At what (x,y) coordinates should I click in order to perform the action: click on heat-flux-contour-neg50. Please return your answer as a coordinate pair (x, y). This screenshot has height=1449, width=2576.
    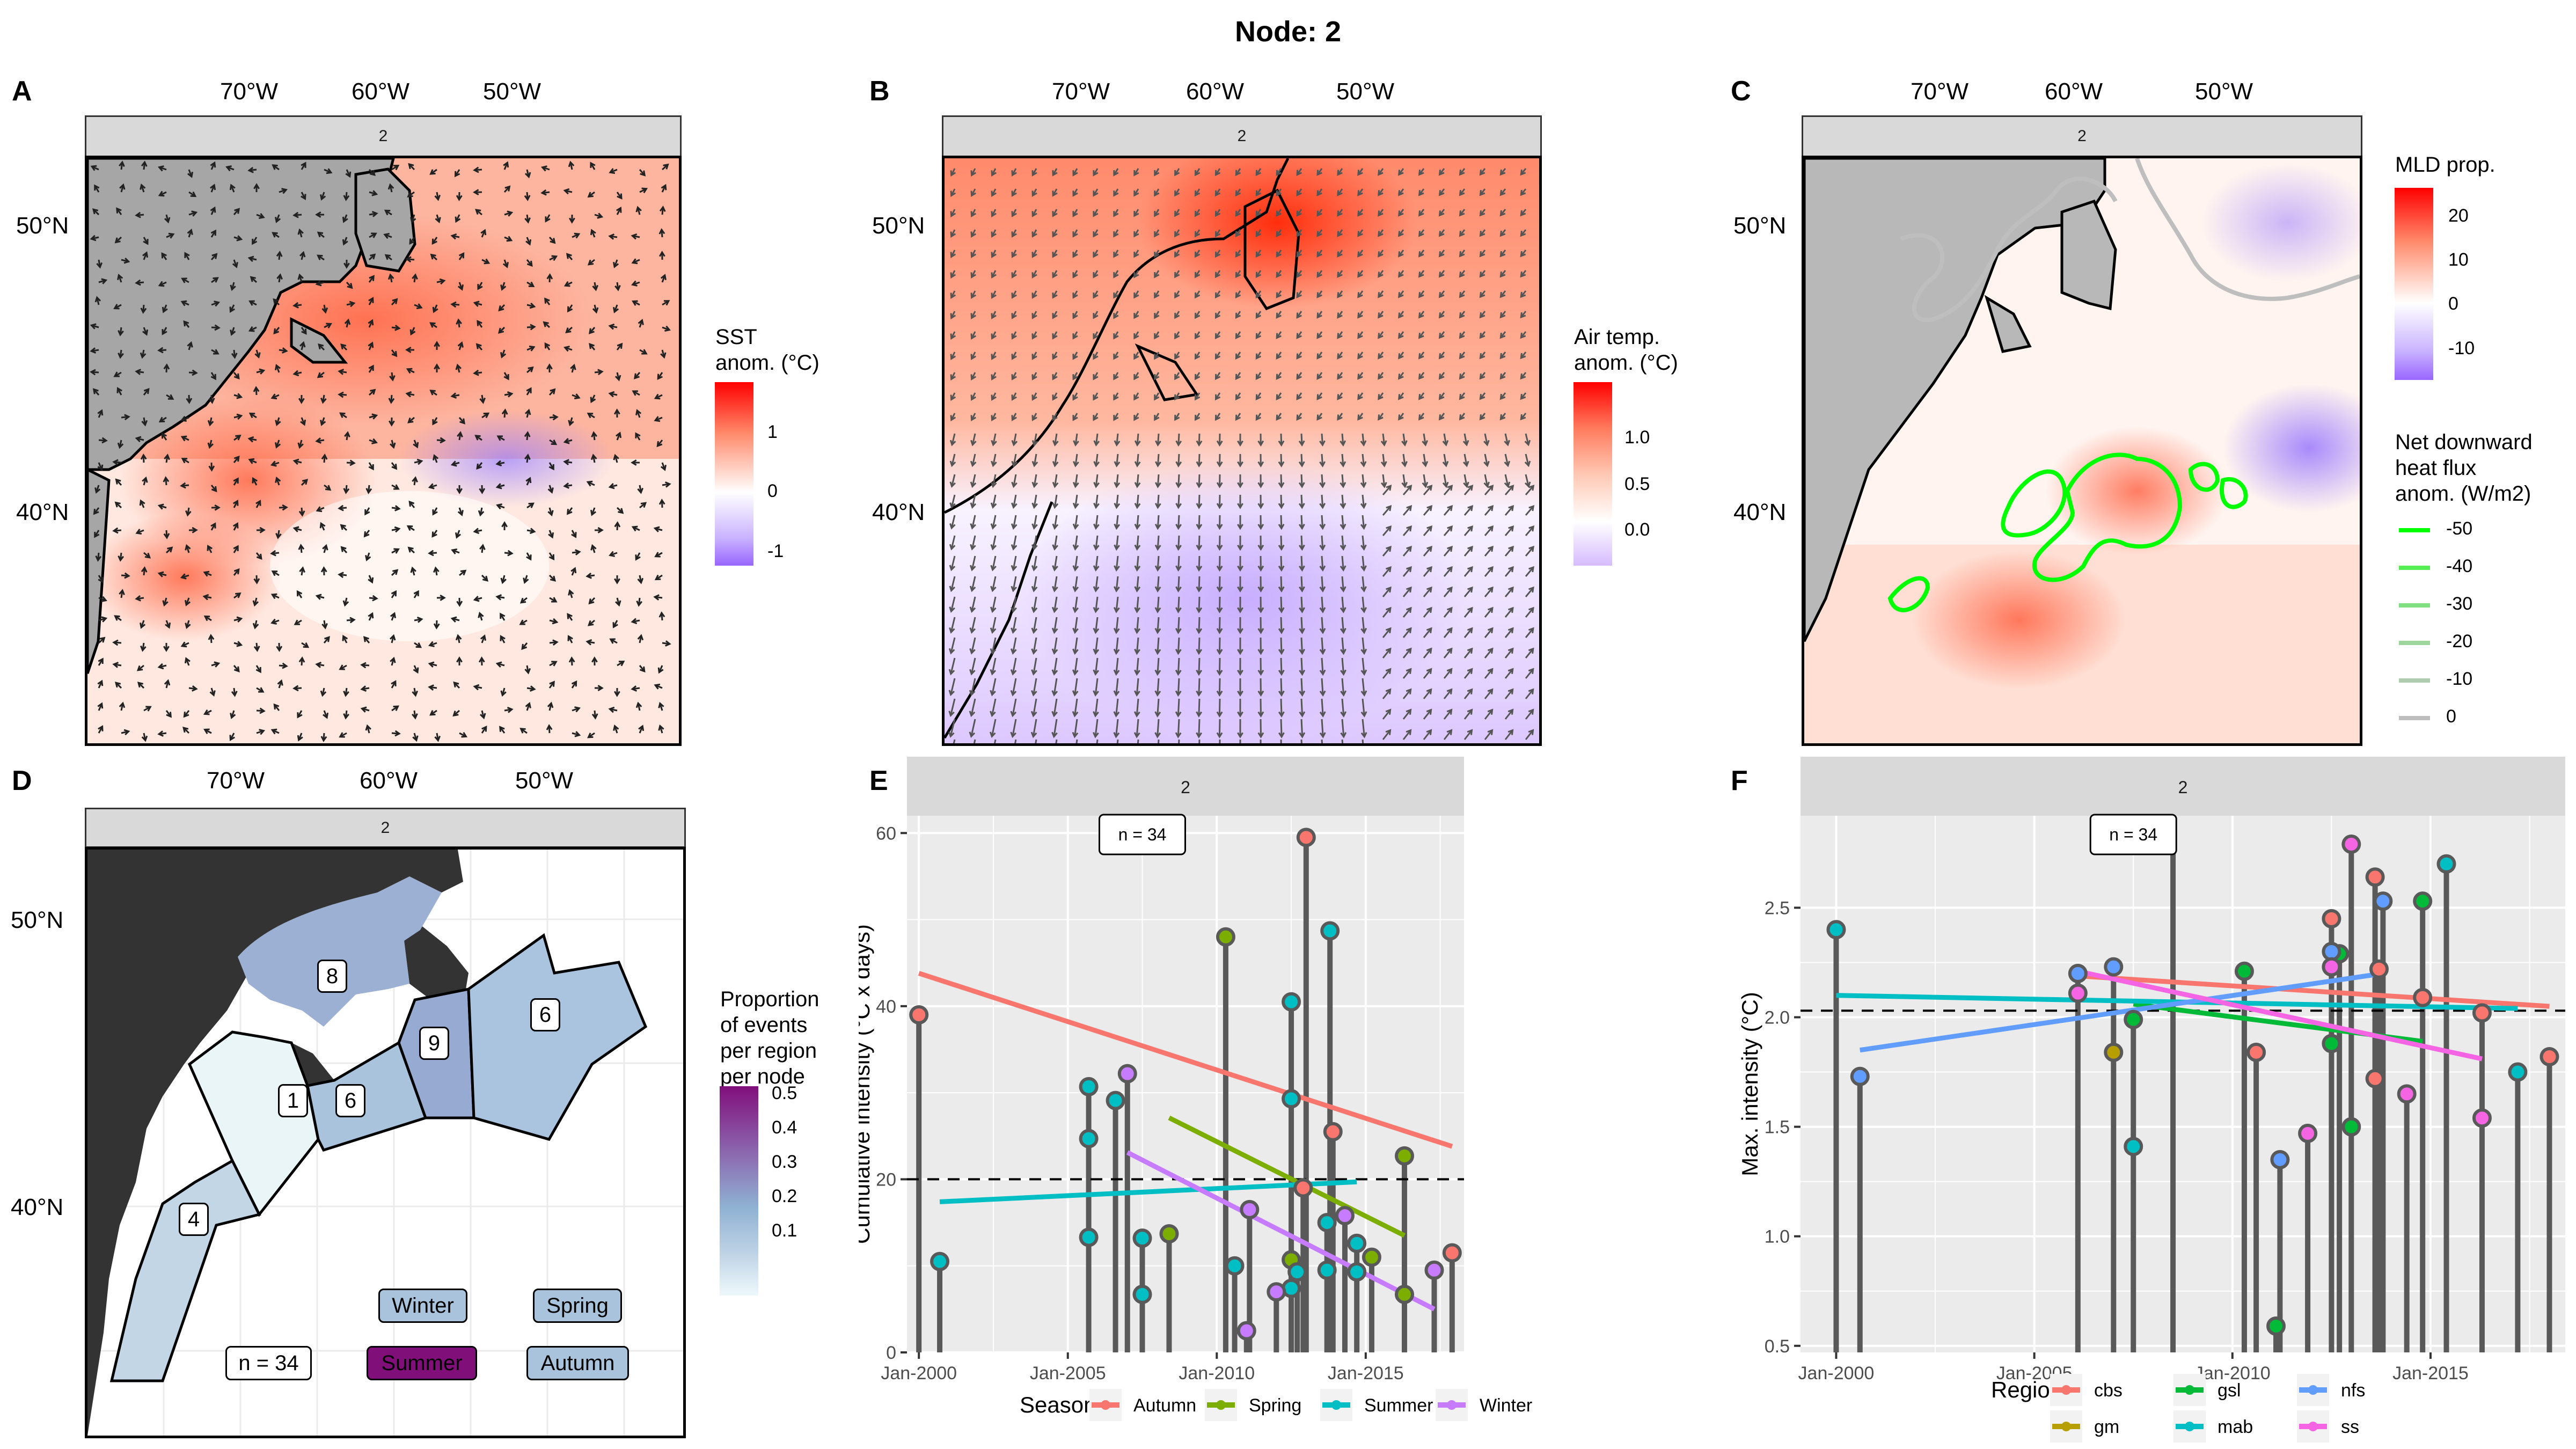
    Looking at the image, I should click on (2107, 517).